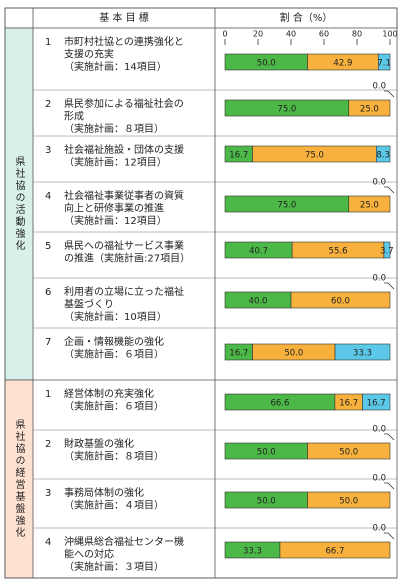 This screenshot has height=588, width=402. I want to click on bar-value: 8.3, so click(383, 156).